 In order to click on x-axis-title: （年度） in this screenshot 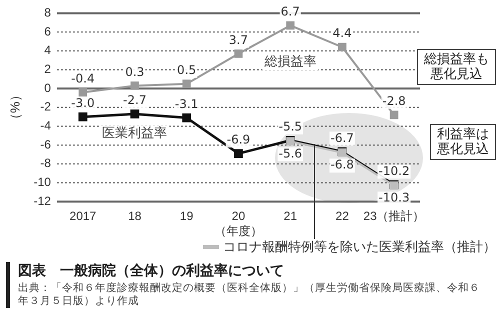, I will do `click(238, 231)`.